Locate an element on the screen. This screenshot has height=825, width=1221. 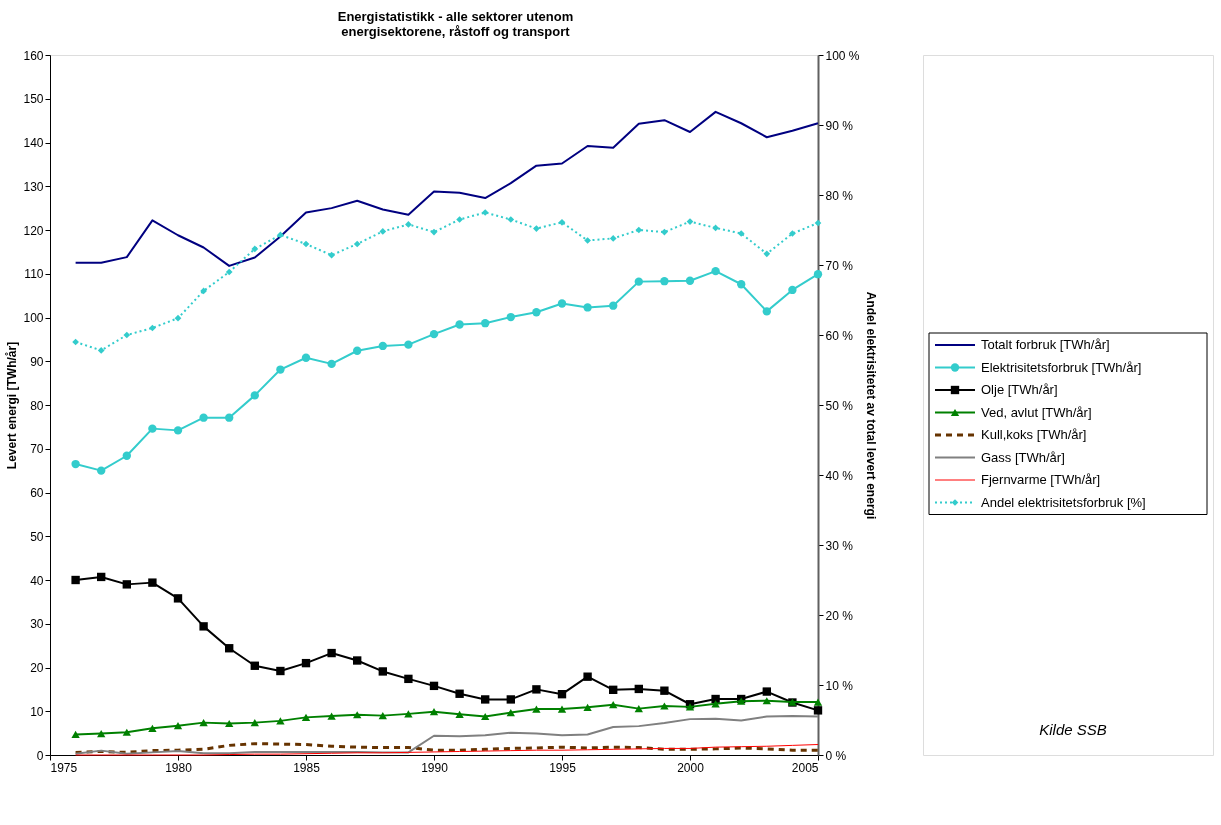
y-tick-label: 140 is located at coordinates (33, 143).